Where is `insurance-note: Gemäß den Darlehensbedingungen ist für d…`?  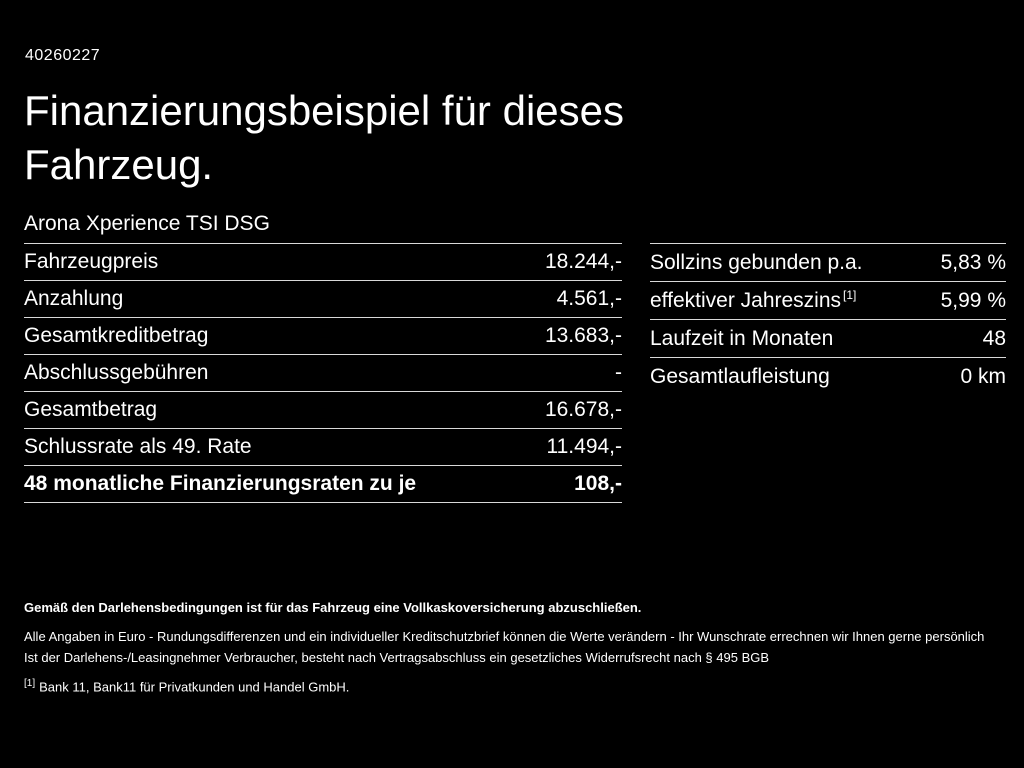 insurance-note: Gemäß den Darlehensbedingungen ist für d… is located at coordinates (333, 607).